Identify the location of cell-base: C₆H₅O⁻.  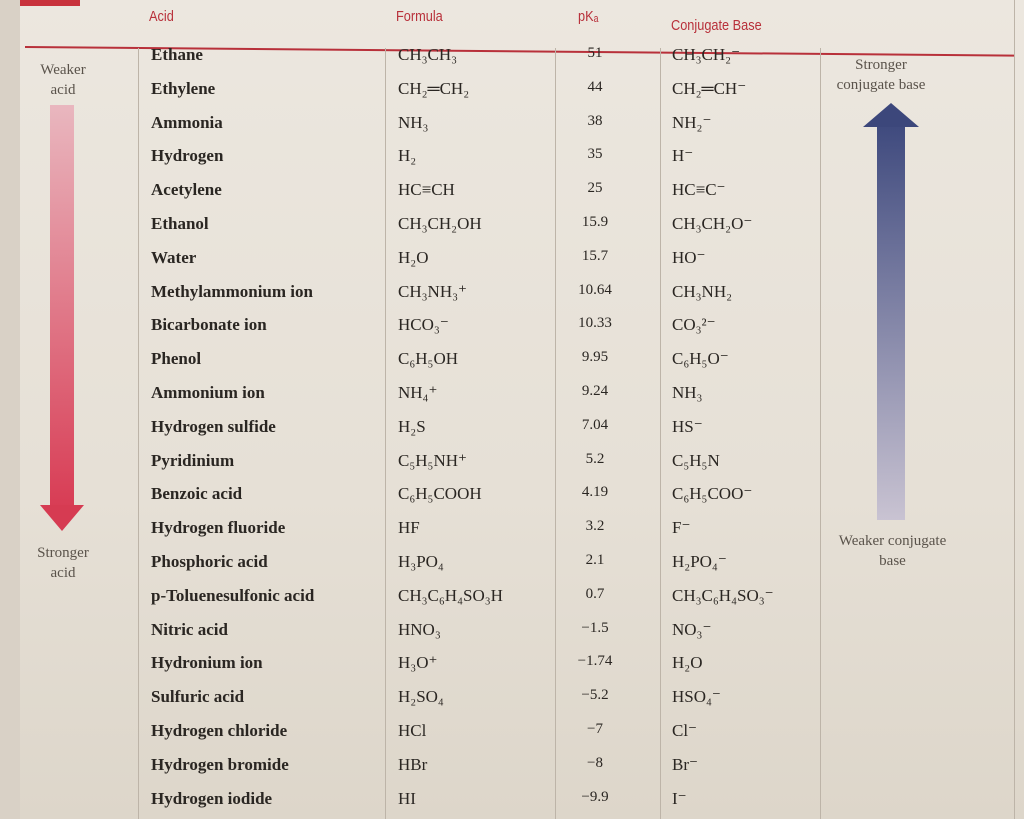
(700, 359).